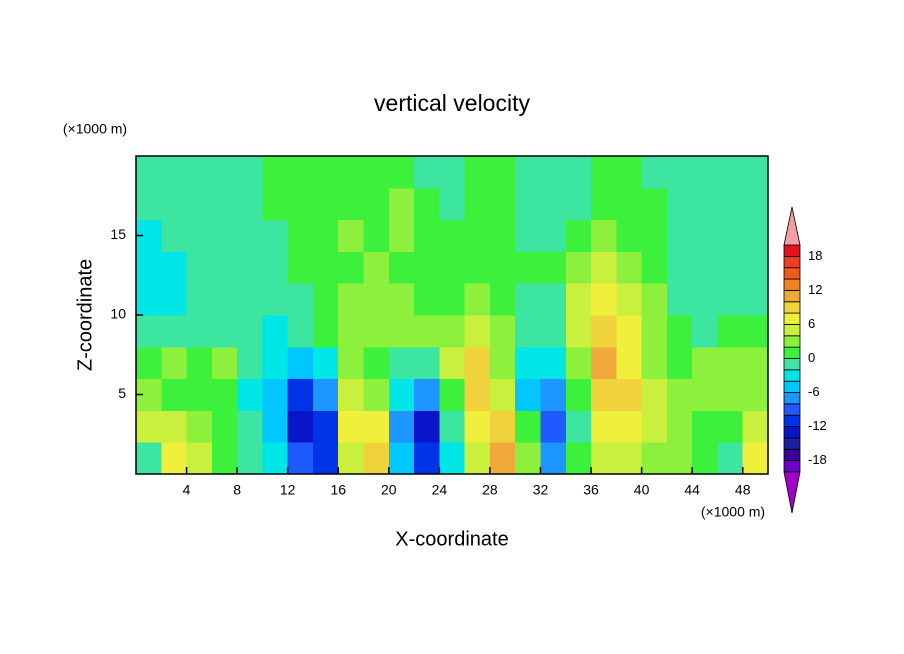  What do you see at coordinates (817, 459) in the screenshot?
I see `colorbar-label: -18` at bounding box center [817, 459].